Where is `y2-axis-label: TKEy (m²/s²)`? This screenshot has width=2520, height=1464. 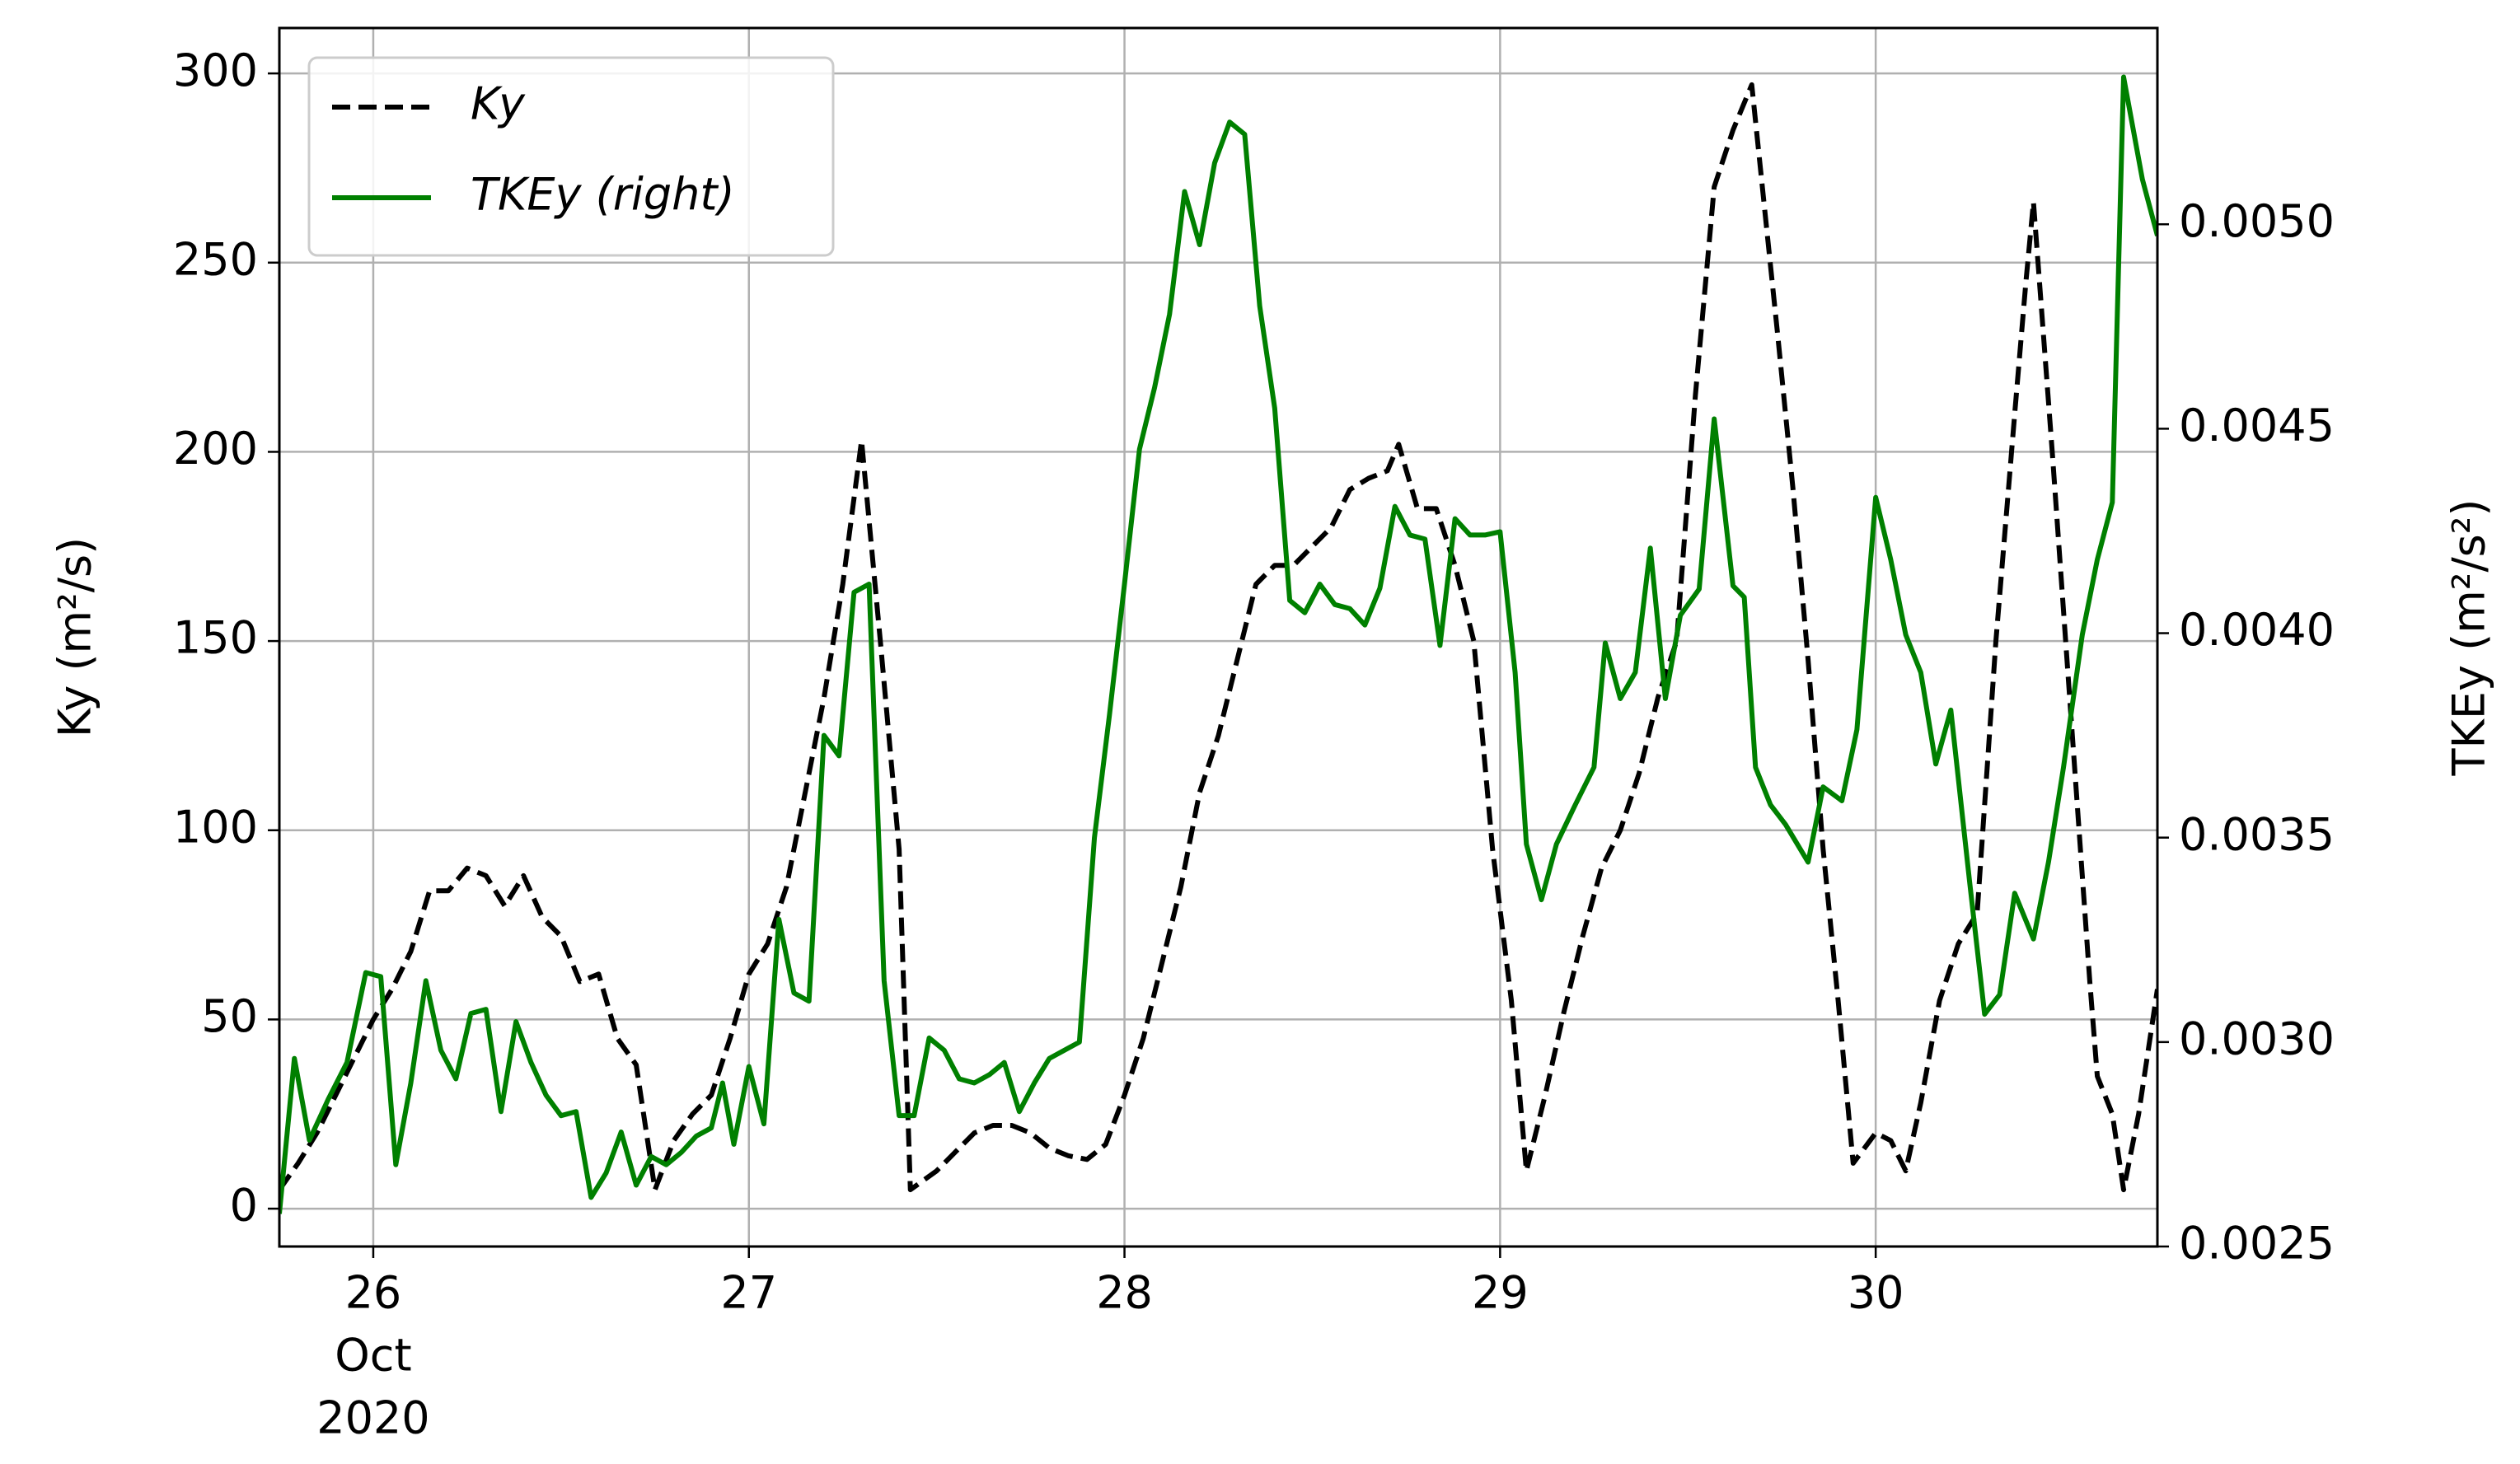
y2-axis-label: TKEy (m²/s²) is located at coordinates (2469, 638).